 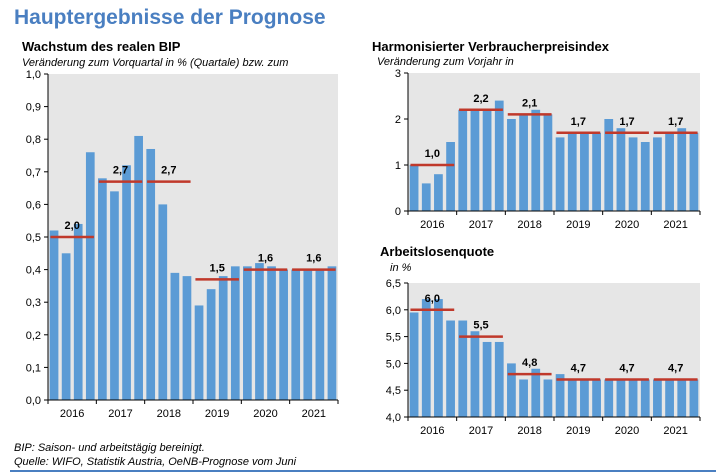 I want to click on unemployment-chart-title: Arbeitslosenquote, so click(x=437, y=251).